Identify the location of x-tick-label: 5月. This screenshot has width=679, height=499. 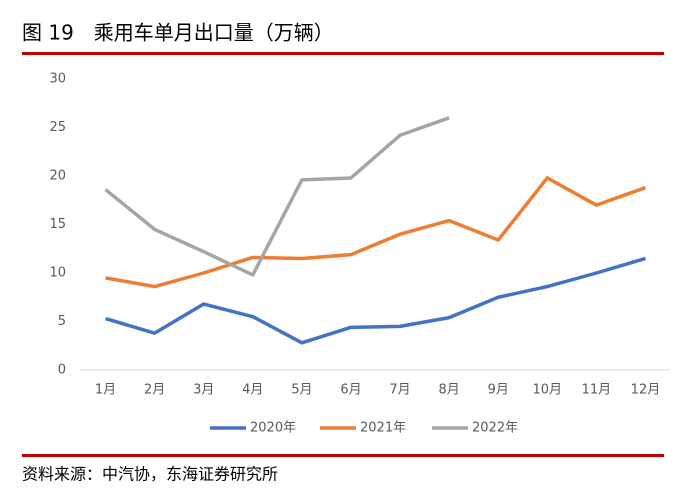
(301, 390).